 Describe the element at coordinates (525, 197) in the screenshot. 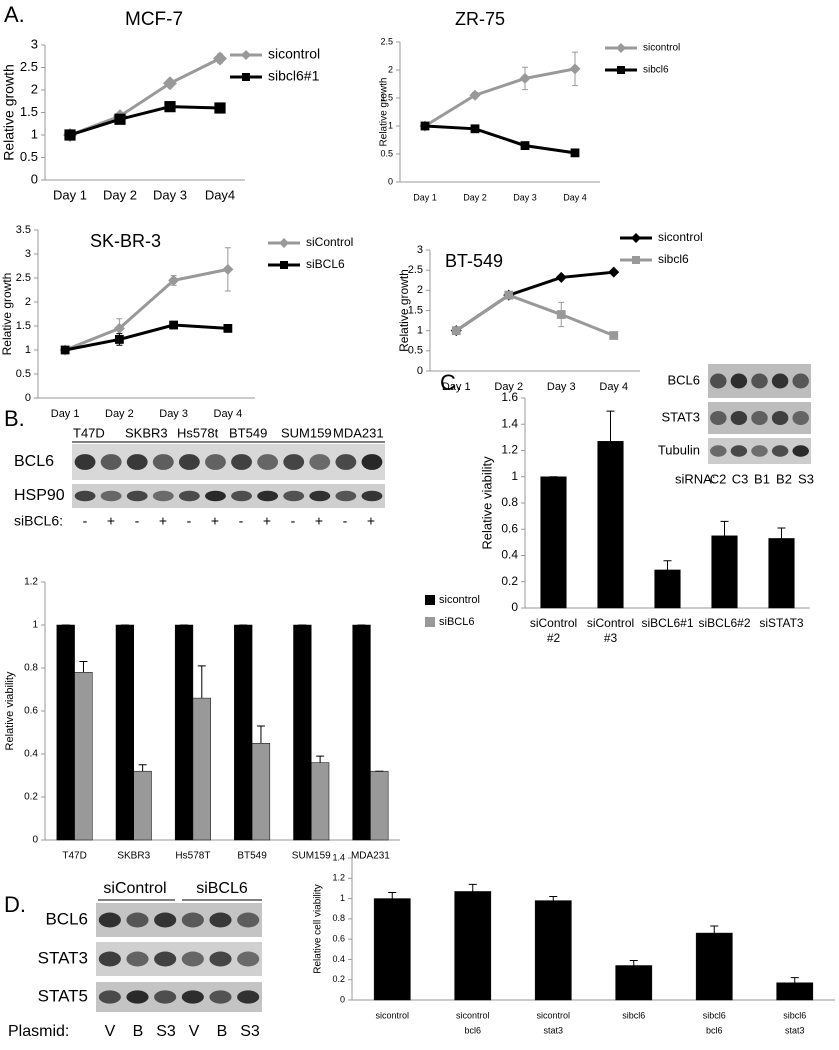

I see `x-tick-label: Day 3` at that location.